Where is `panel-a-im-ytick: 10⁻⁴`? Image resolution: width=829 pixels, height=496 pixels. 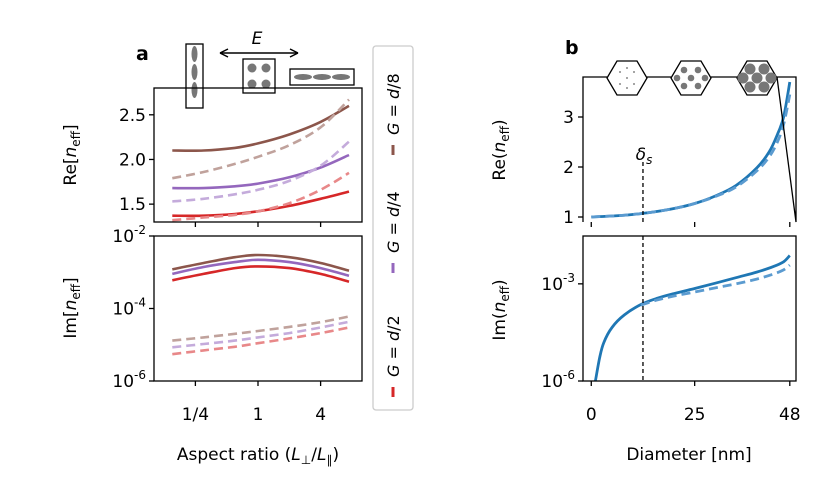 panel-a-im-ytick: 10⁻⁴ is located at coordinates (129, 308).